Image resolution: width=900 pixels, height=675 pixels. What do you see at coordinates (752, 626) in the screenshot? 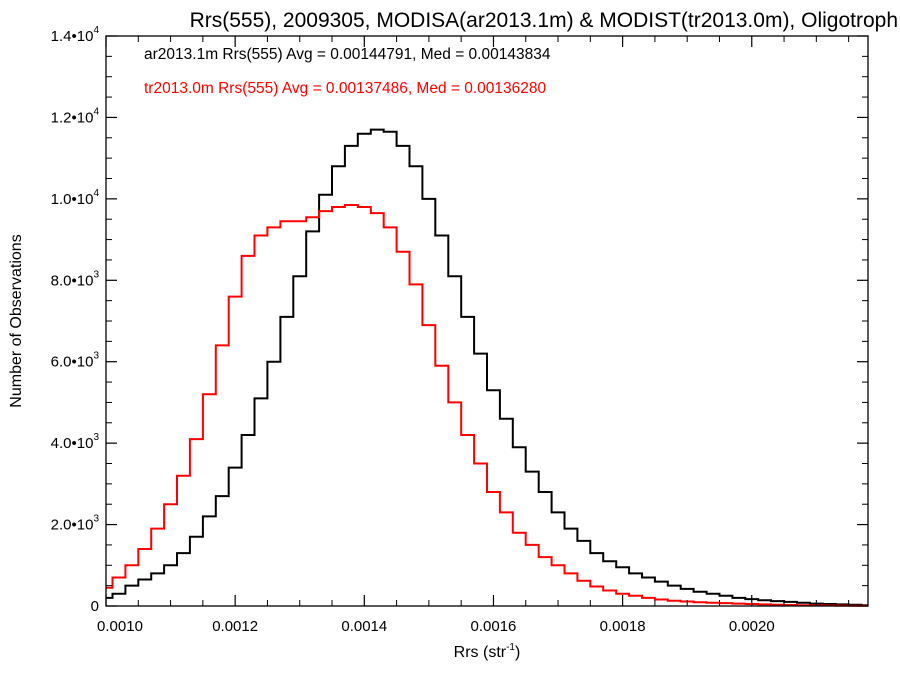
I see `x-tick-label: 0.0020` at bounding box center [752, 626].